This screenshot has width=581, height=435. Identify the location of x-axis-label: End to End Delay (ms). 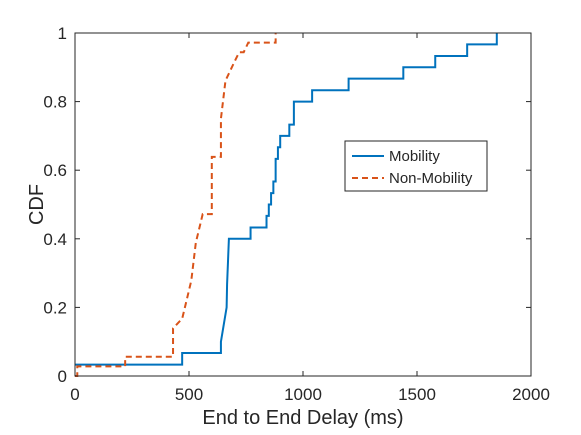
(302, 418).